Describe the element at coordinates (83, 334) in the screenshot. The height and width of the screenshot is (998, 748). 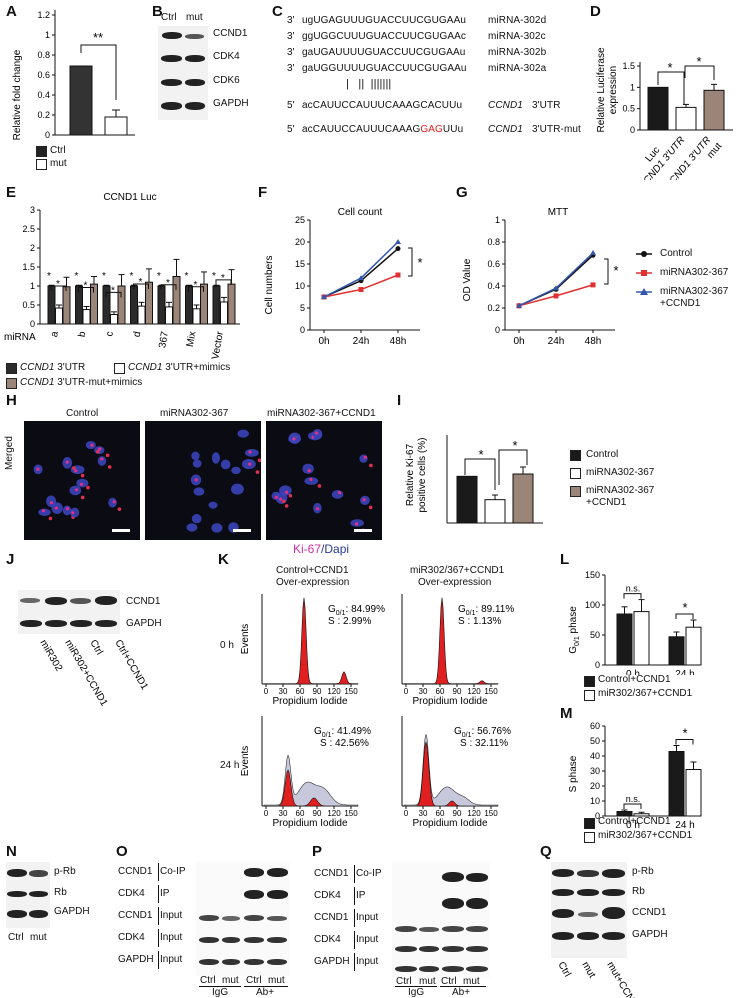
I see `panel-e-xlabel: b` at that location.